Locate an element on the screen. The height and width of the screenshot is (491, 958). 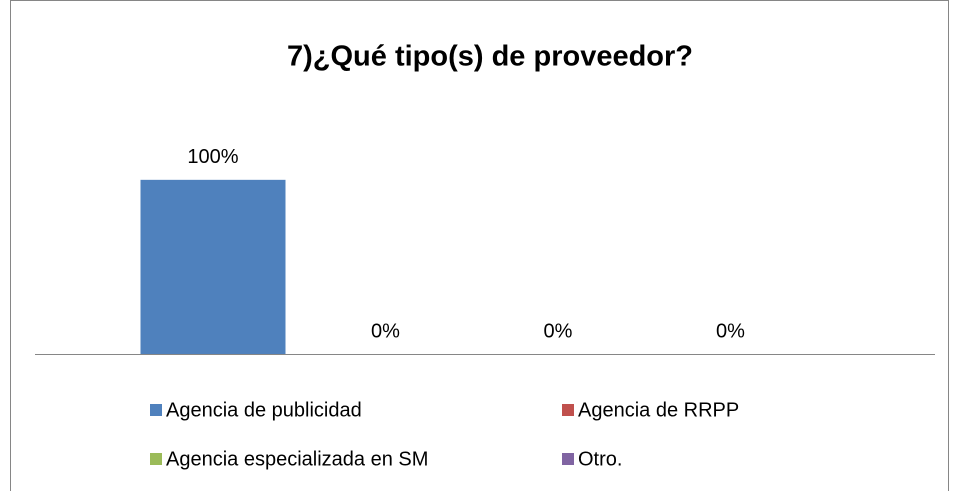
legend-label: Otro. is located at coordinates (600, 459).